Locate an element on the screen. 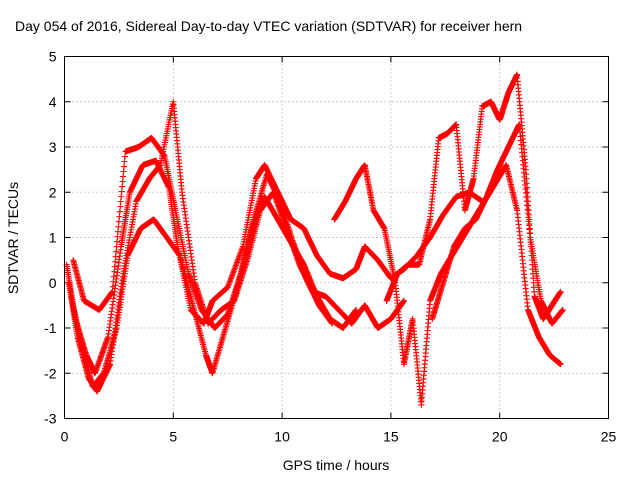 The image size is (640, 480). x-tick-label: 10 is located at coordinates (282, 437).